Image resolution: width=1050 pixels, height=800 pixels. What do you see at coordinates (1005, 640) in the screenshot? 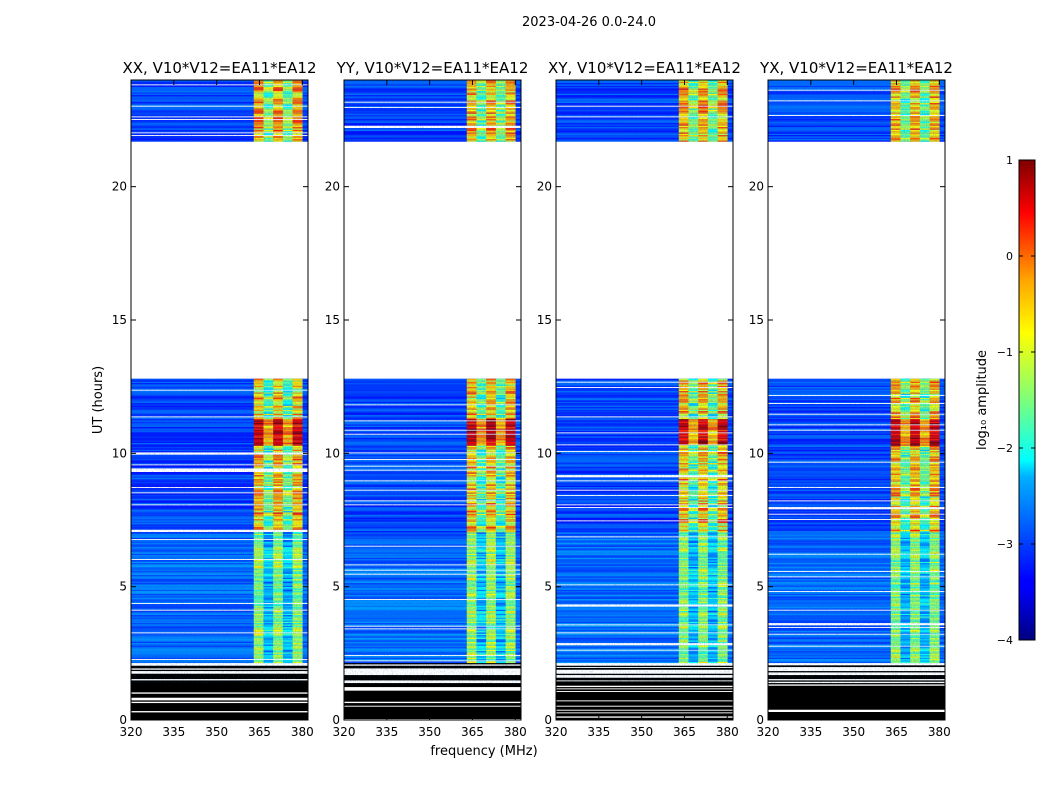
I see `colorbar-tick-label: −4` at bounding box center [1005, 640].